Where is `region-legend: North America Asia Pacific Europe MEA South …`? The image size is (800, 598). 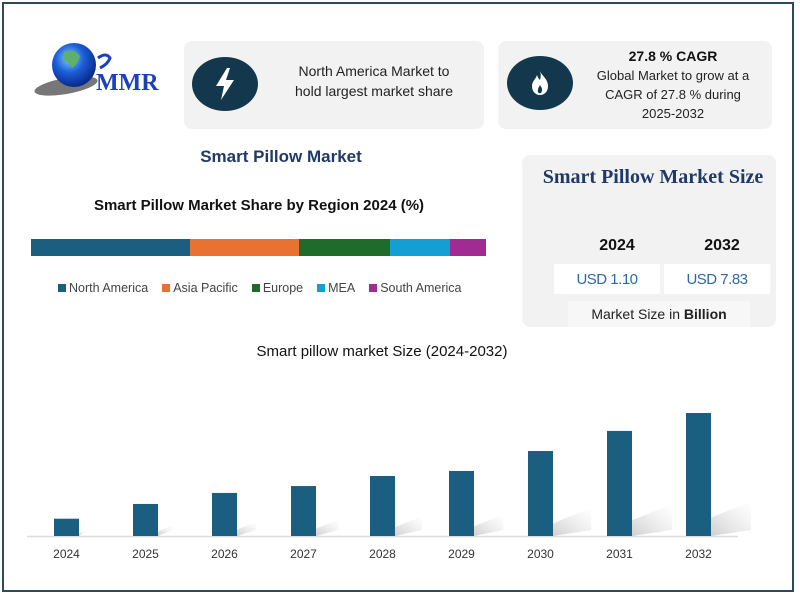
region-legend: North America Asia Pacific Europe MEA South … is located at coordinates (260, 288).